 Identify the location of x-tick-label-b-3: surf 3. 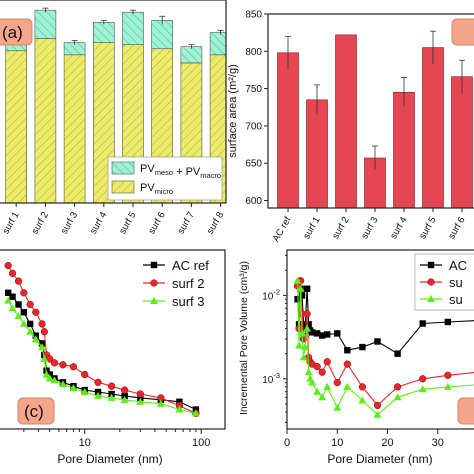
(369, 228).